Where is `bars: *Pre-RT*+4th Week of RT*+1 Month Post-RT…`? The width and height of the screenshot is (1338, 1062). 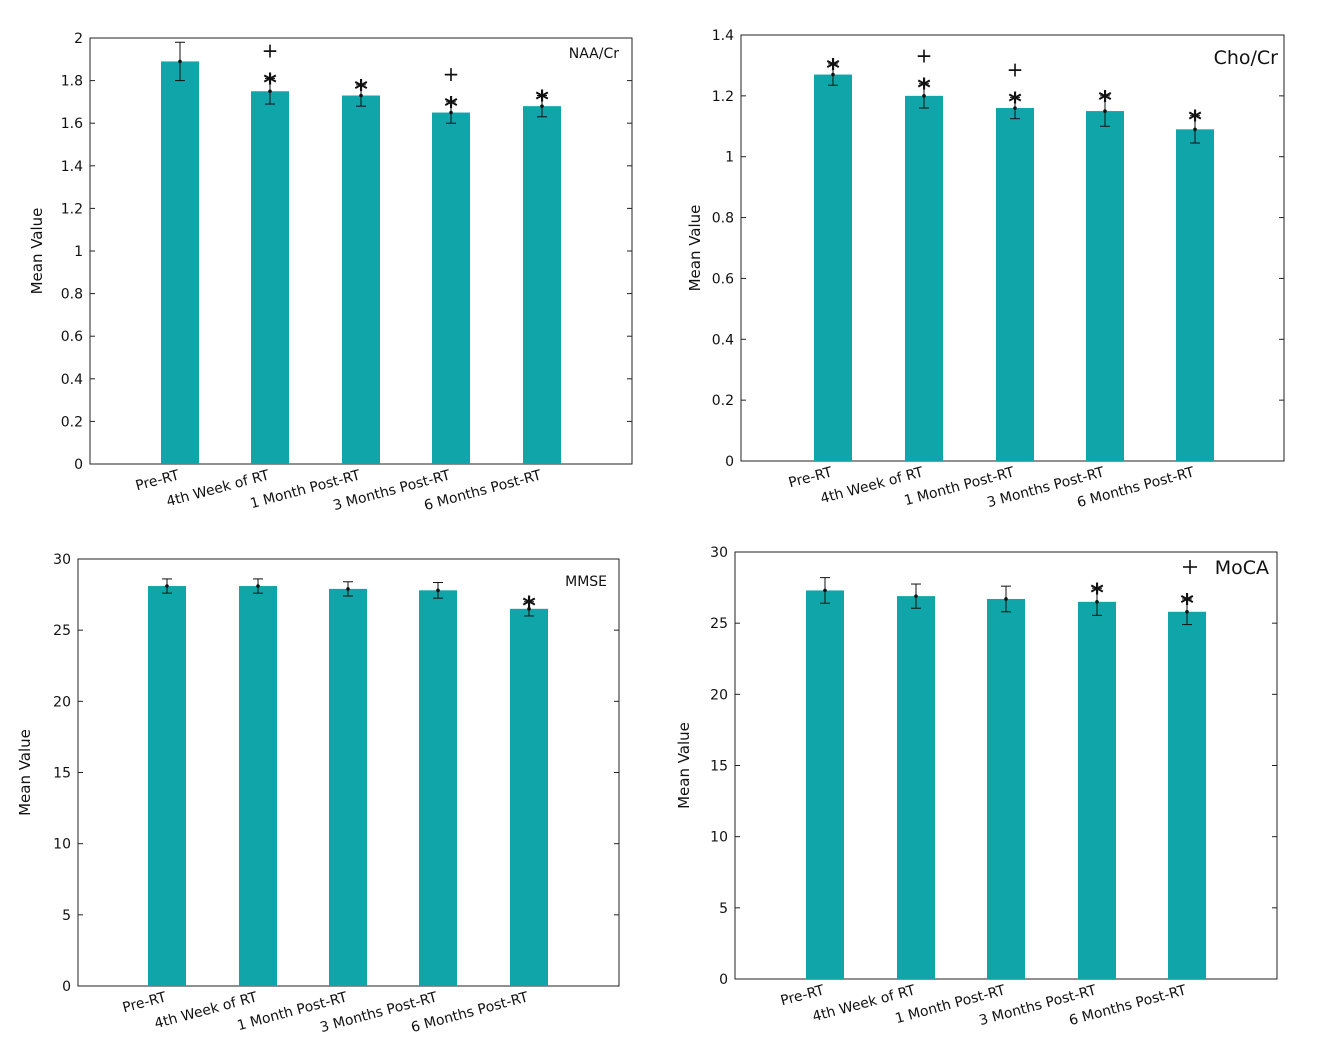
bars: *Pre-RT*+4th Week of RT*+1 Month Post-RT… is located at coordinates (1000, 277).